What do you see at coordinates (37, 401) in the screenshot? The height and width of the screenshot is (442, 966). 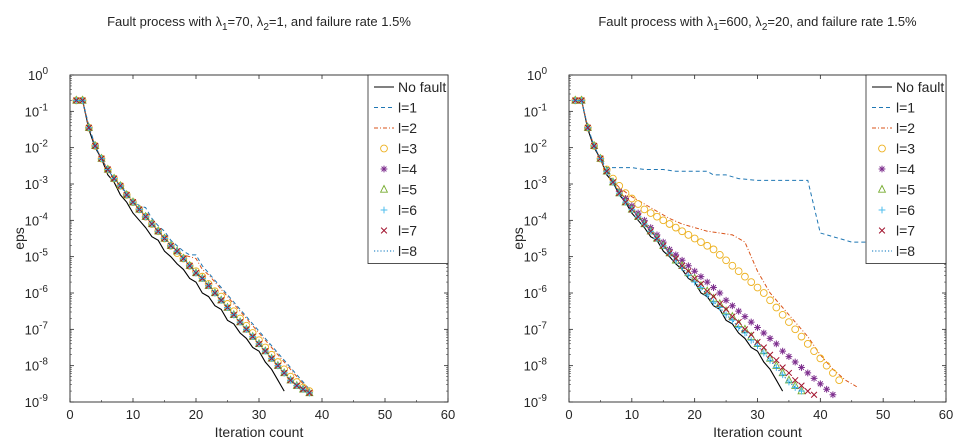 I see `y-tick-label: 10⁻⁹` at bounding box center [37, 401].